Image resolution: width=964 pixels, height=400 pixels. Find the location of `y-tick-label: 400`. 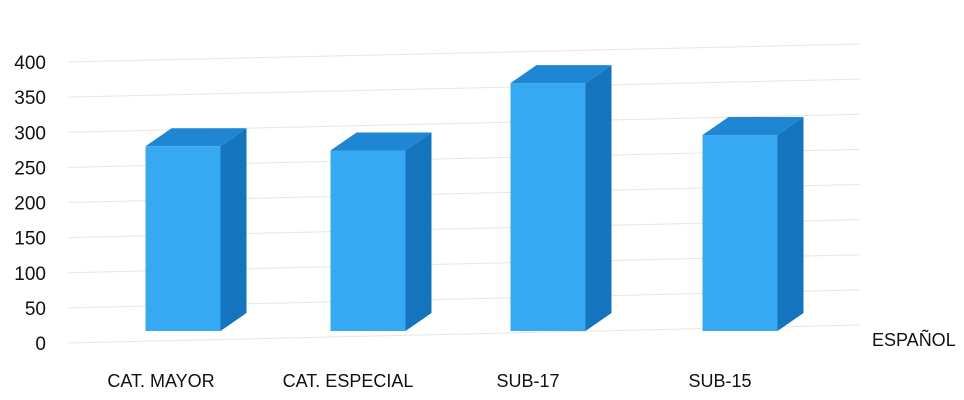

y-tick-label: 400 is located at coordinates (30, 63).